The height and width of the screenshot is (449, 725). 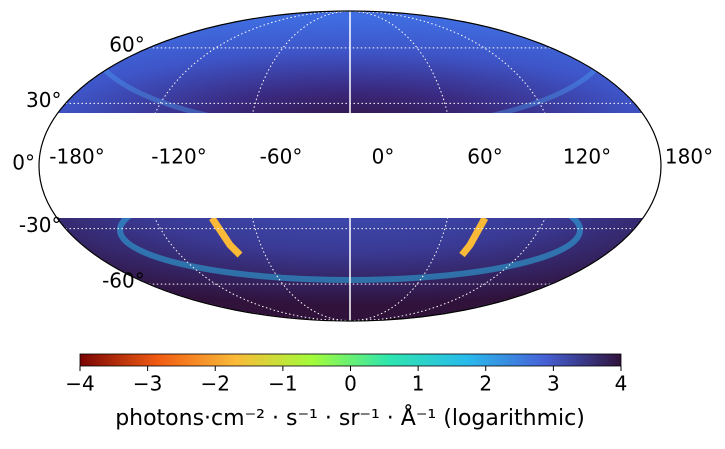 What do you see at coordinates (350, 360) in the screenshot?
I see `colorbar` at bounding box center [350, 360].